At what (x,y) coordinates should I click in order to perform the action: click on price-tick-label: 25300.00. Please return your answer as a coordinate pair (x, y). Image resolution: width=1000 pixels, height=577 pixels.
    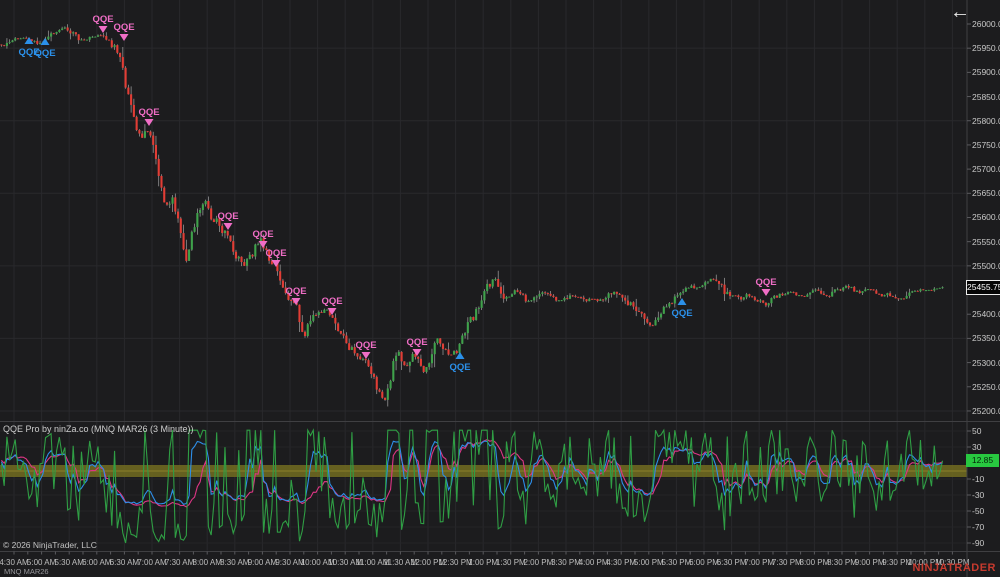
    Looking at the image, I should click on (986, 362).